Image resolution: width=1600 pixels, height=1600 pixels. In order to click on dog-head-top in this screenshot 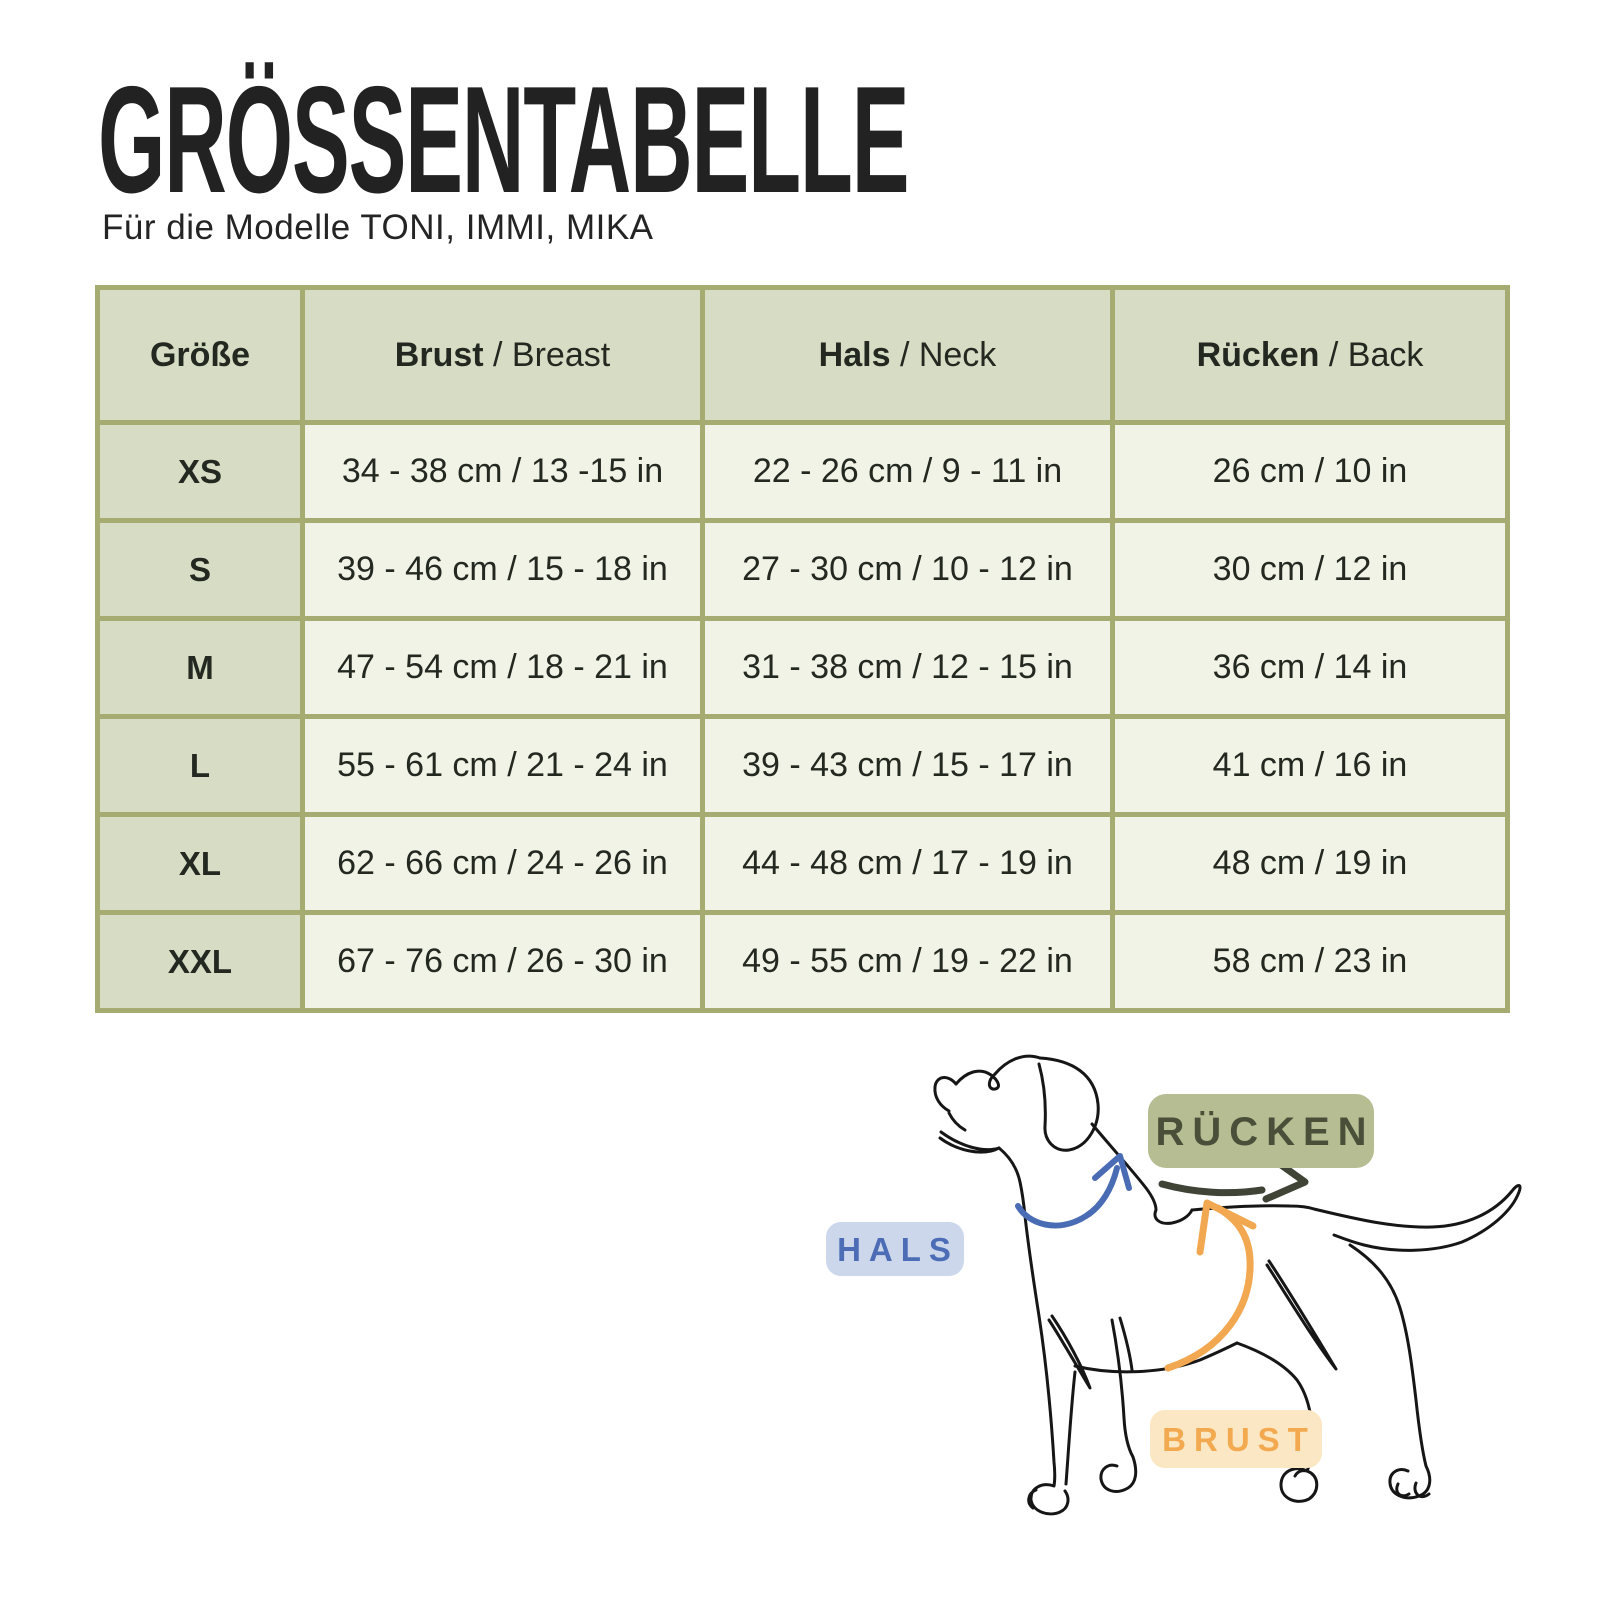, I will do `click(998, 1072)`.